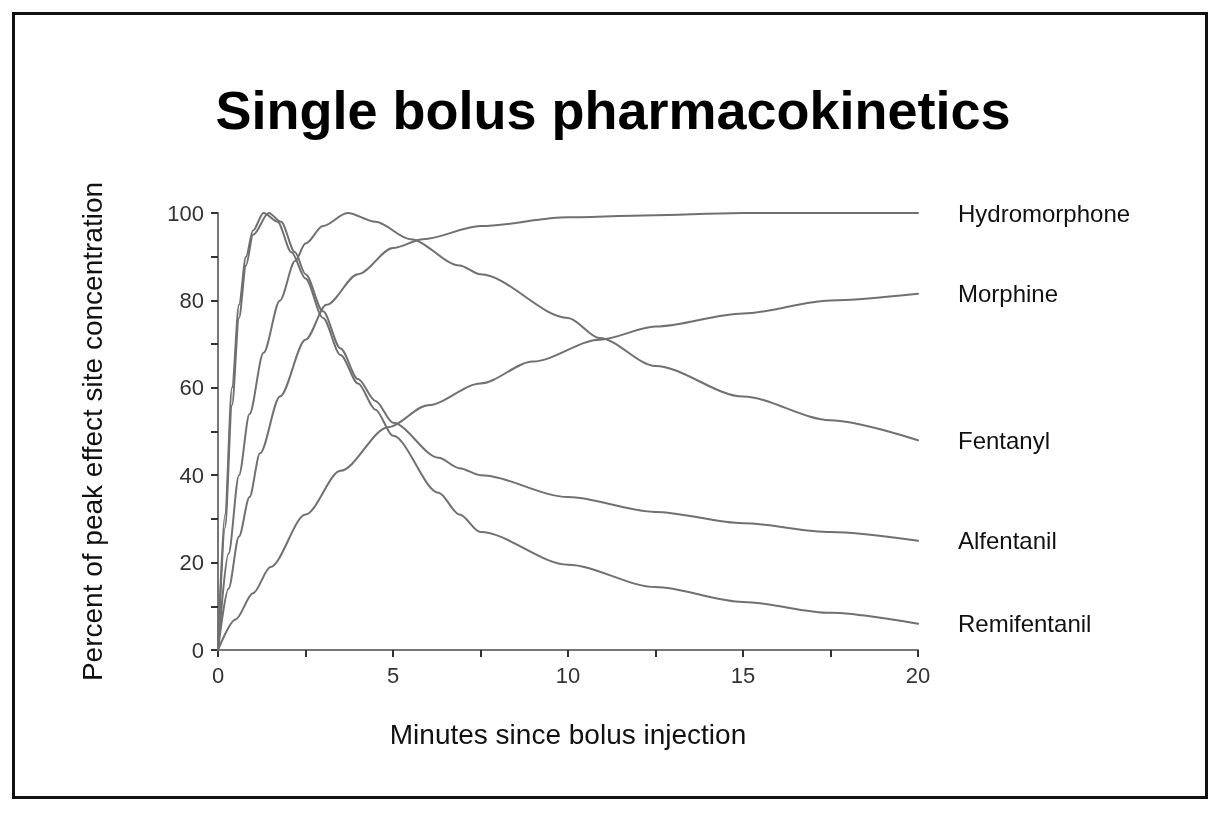 This screenshot has height=815, width=1226. I want to click on x-tick-label: 20, so click(918, 675).